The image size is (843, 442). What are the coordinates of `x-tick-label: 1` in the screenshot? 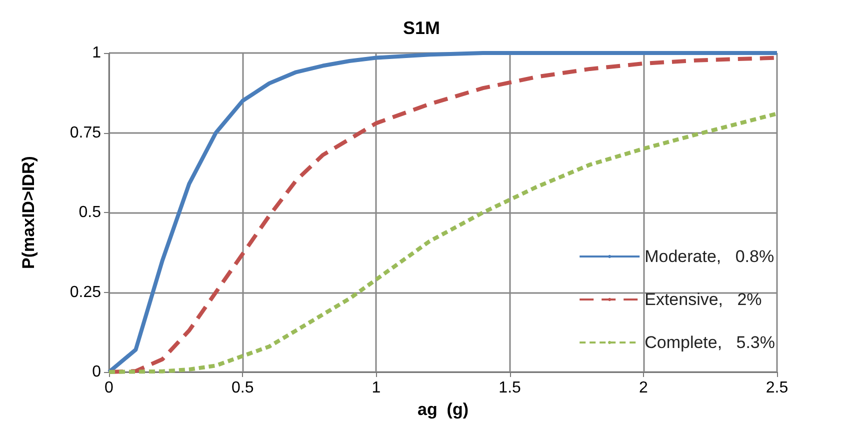 It's located at (376, 388).